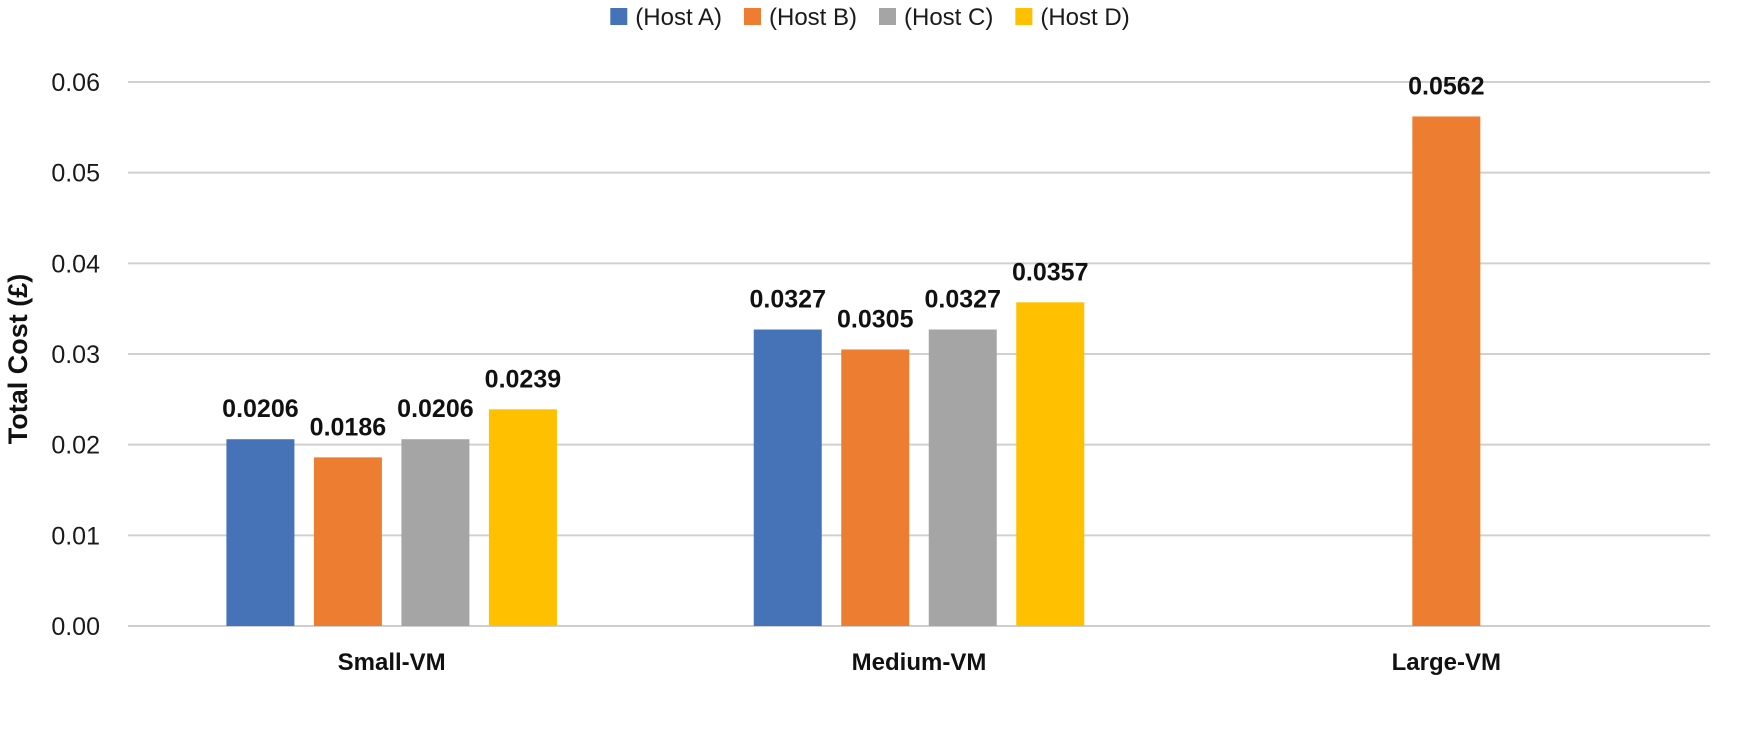  Describe the element at coordinates (523, 379) in the screenshot. I see `data-label: 0.0239` at that location.